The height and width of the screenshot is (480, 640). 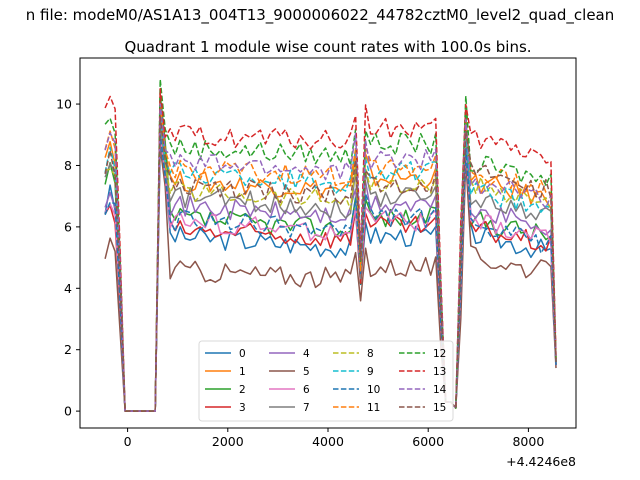 I want to click on x-offset-label: +4.4246e8, so click(x=541, y=461).